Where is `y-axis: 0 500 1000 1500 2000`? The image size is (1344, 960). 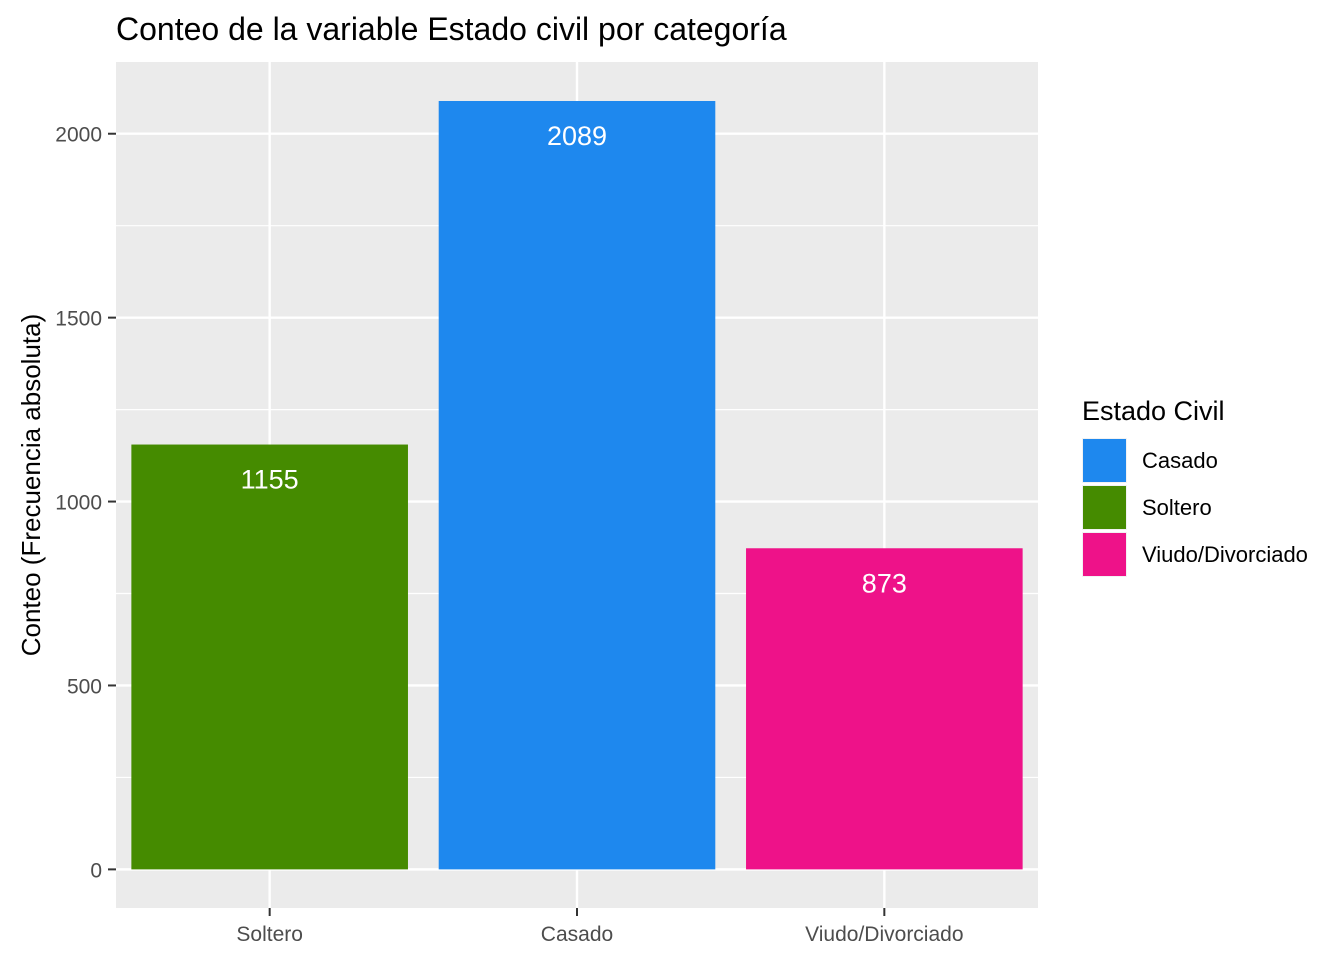
y-axis: 0 500 1000 1500 2000 is located at coordinates (85, 503).